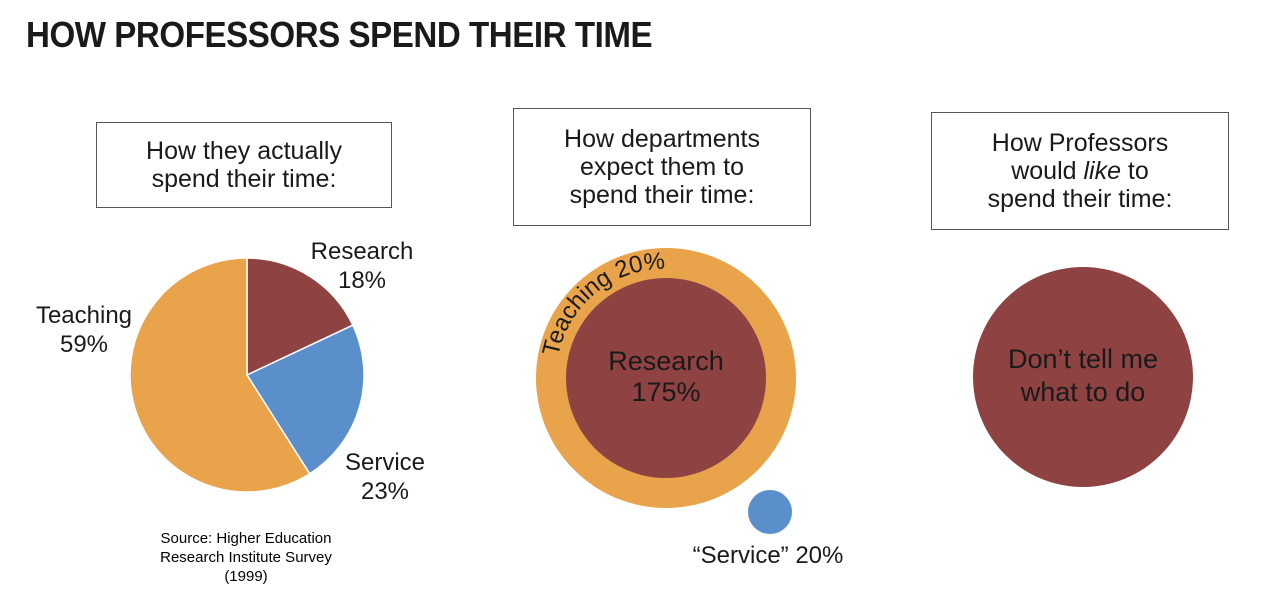 The height and width of the screenshot is (609, 1266). What do you see at coordinates (662, 139) in the screenshot?
I see `panel-2-caption-line-1: How departments` at bounding box center [662, 139].